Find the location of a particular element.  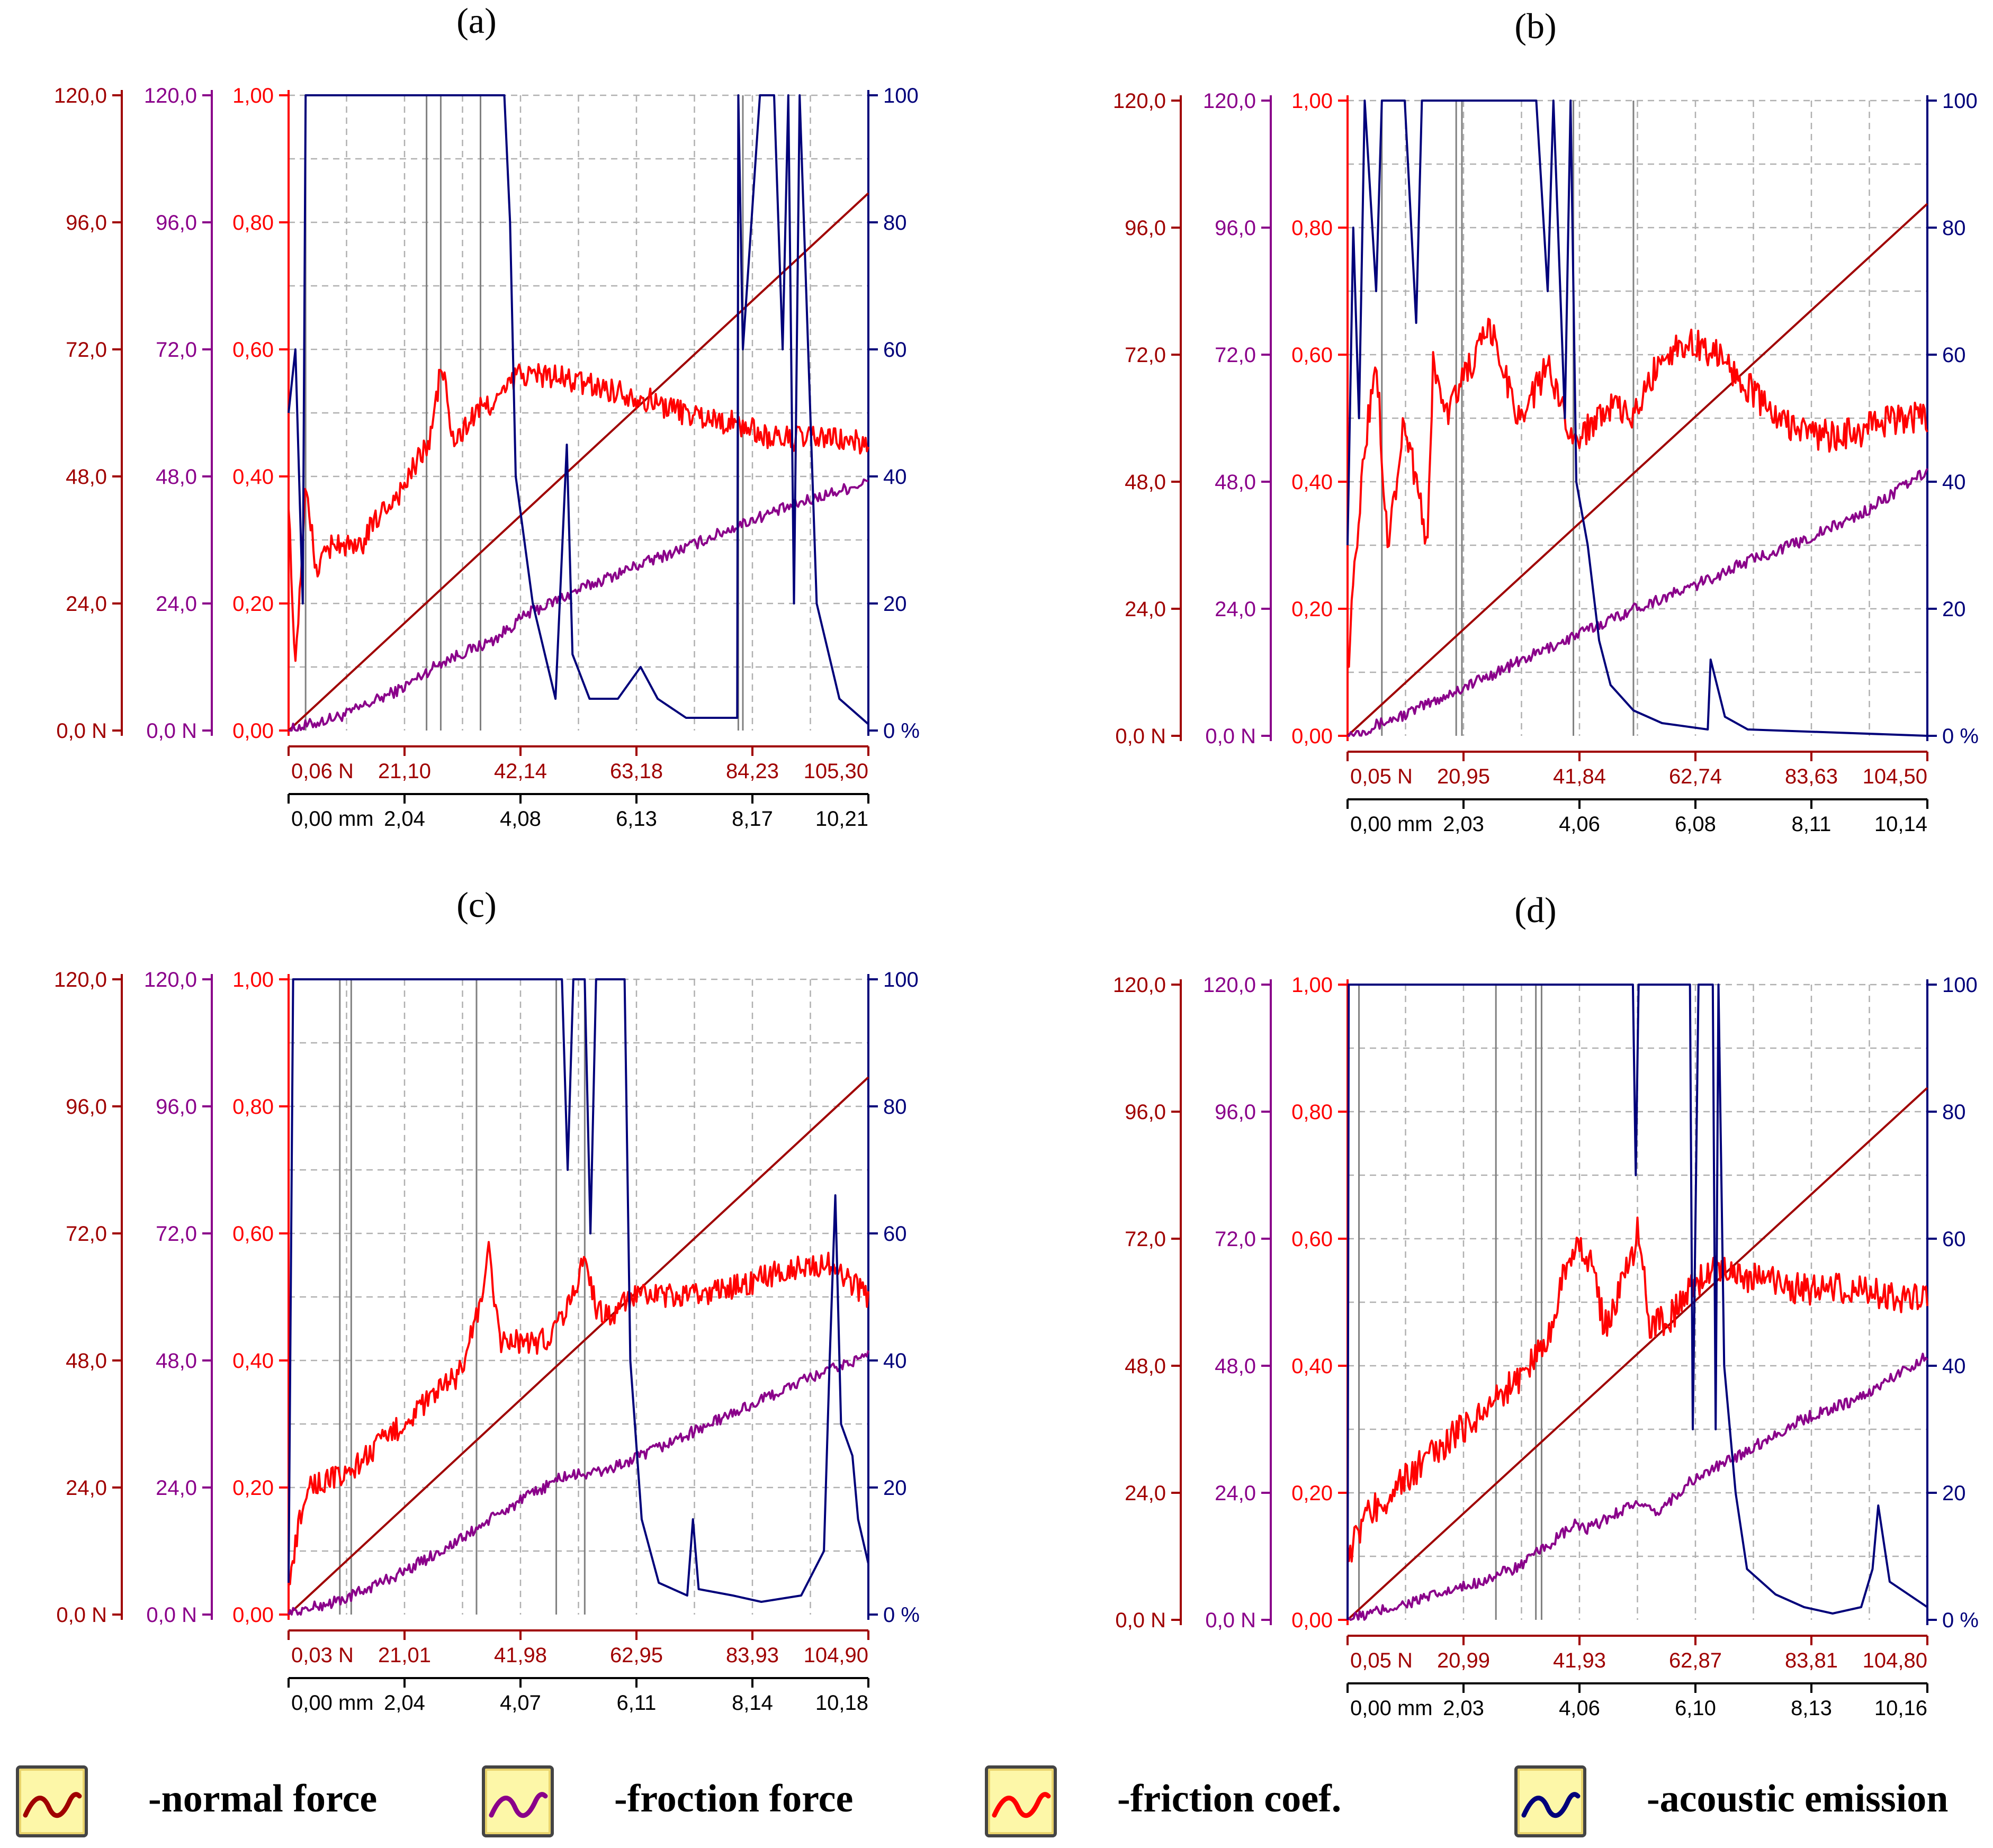

tick-label: 6,11 is located at coordinates (637, 1703).